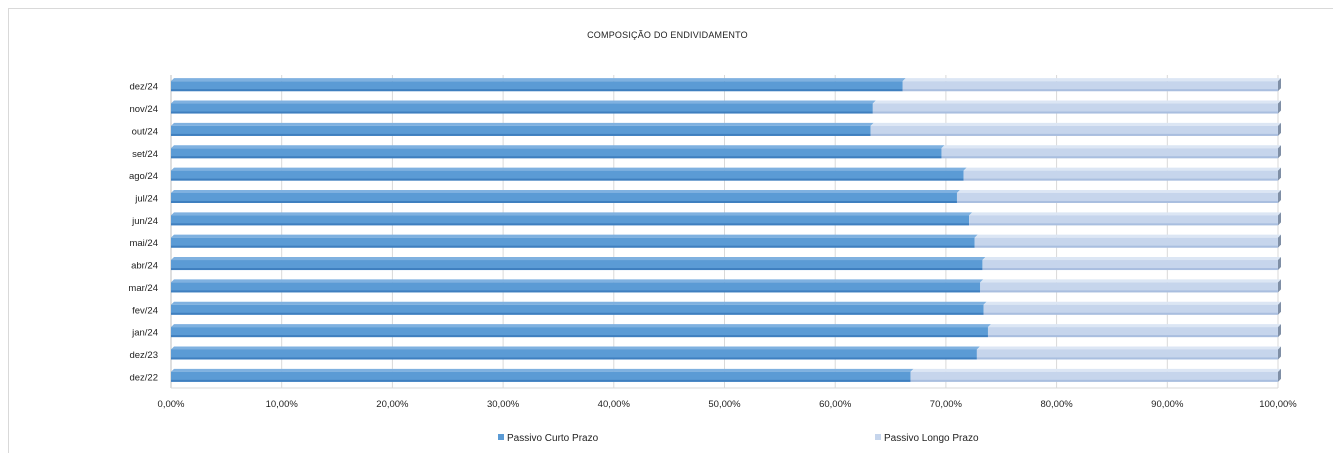 This screenshot has height=453, width=1335. Describe the element at coordinates (145, 131) in the screenshot. I see `y-tick-label: out/24` at that location.